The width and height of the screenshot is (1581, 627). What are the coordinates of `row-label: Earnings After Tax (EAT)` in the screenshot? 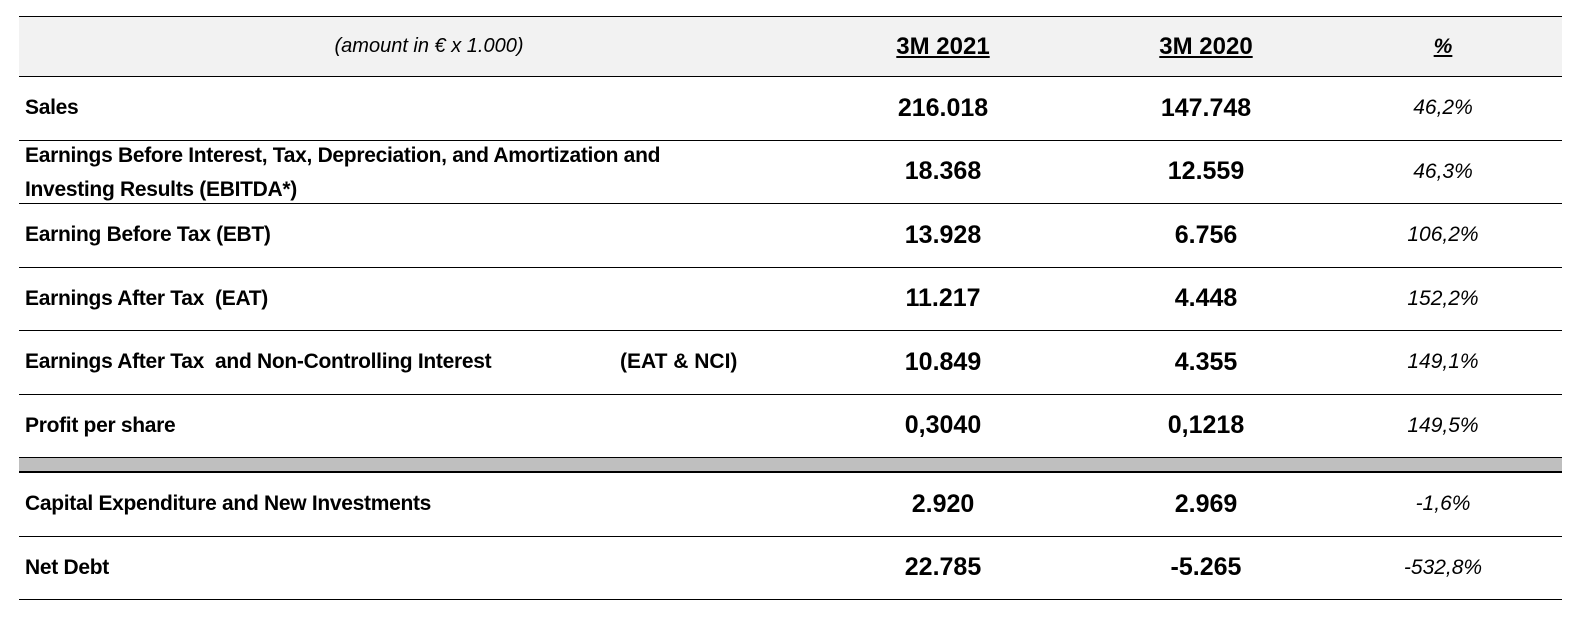 It's located at (146, 298).